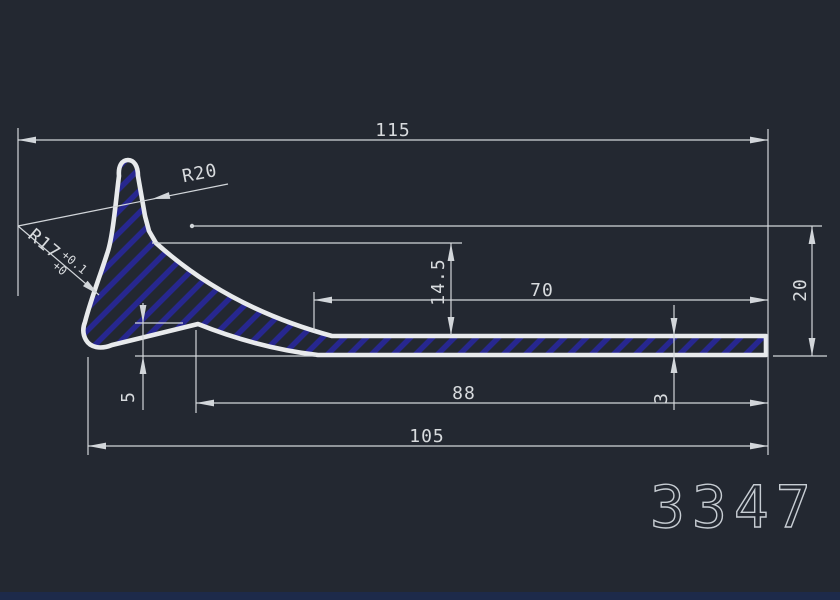  What do you see at coordinates (800, 290) in the screenshot?
I see `dim-20-label: 20` at bounding box center [800, 290].